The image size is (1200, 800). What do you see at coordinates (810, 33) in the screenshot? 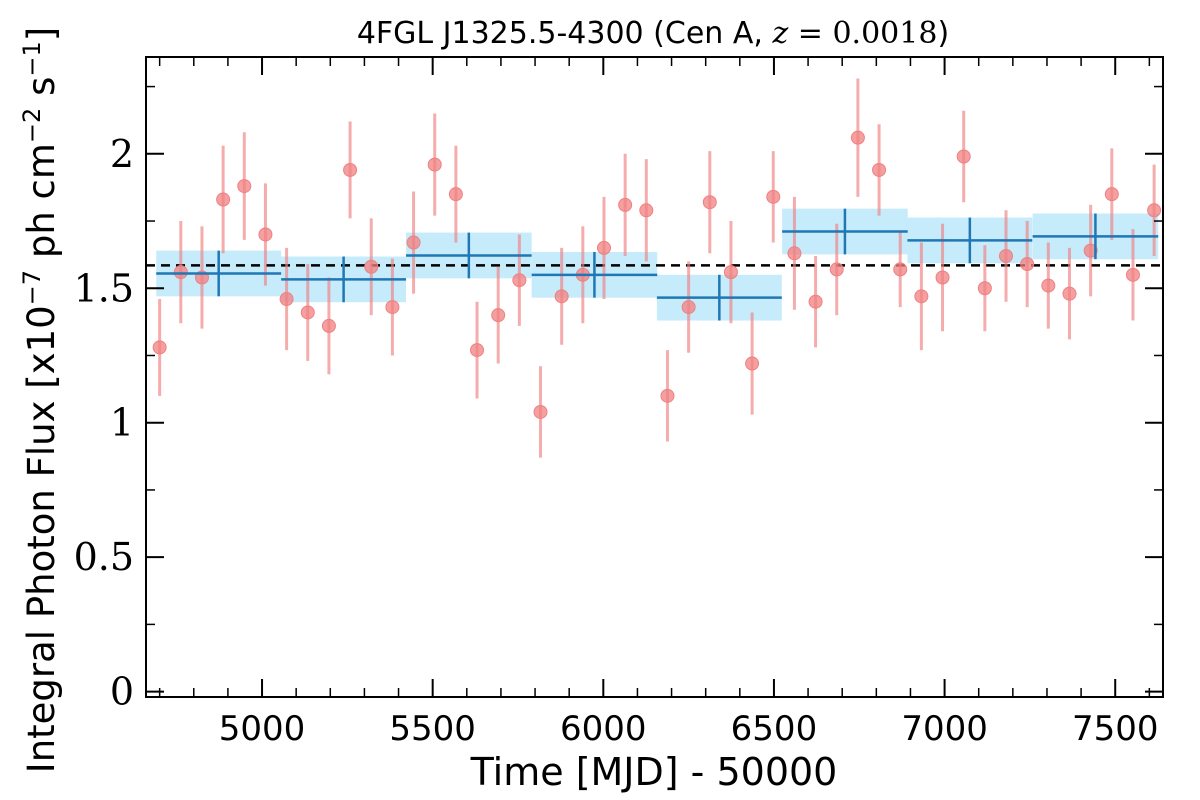
I see `chart-title-equals: =` at bounding box center [810, 33].